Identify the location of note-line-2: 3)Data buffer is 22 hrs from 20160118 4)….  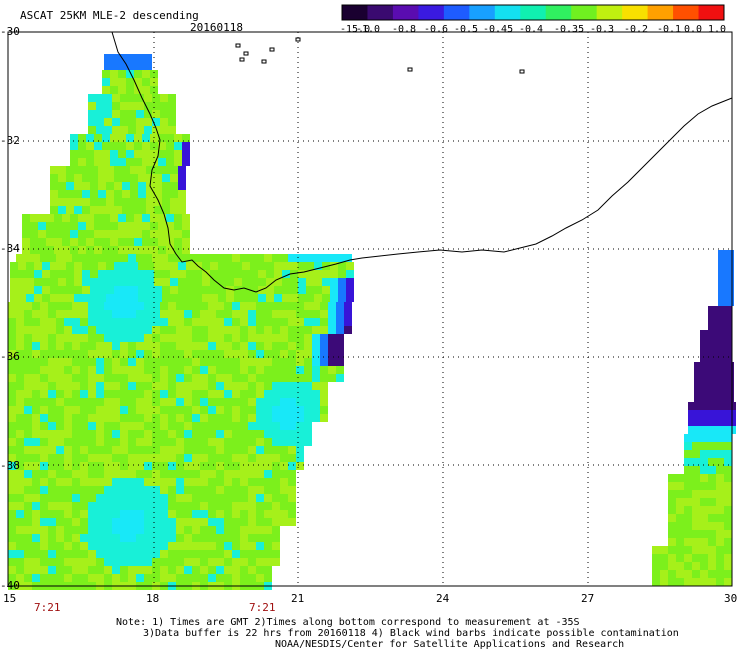
(411, 633).